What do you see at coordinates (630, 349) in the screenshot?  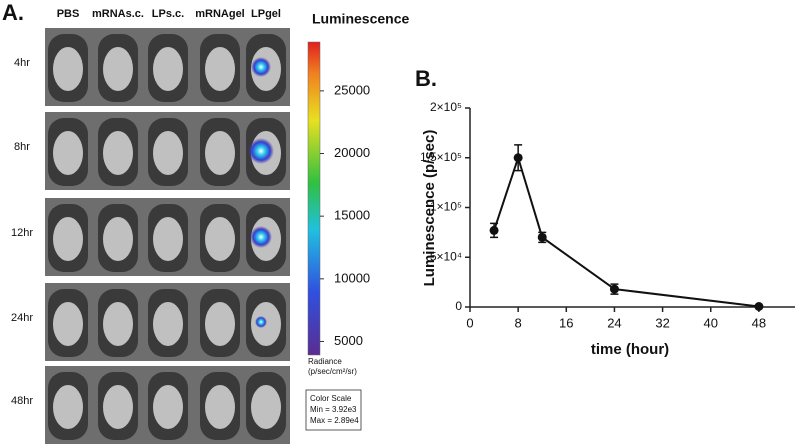 I see `x-axis-label: time (hour)` at bounding box center [630, 349].